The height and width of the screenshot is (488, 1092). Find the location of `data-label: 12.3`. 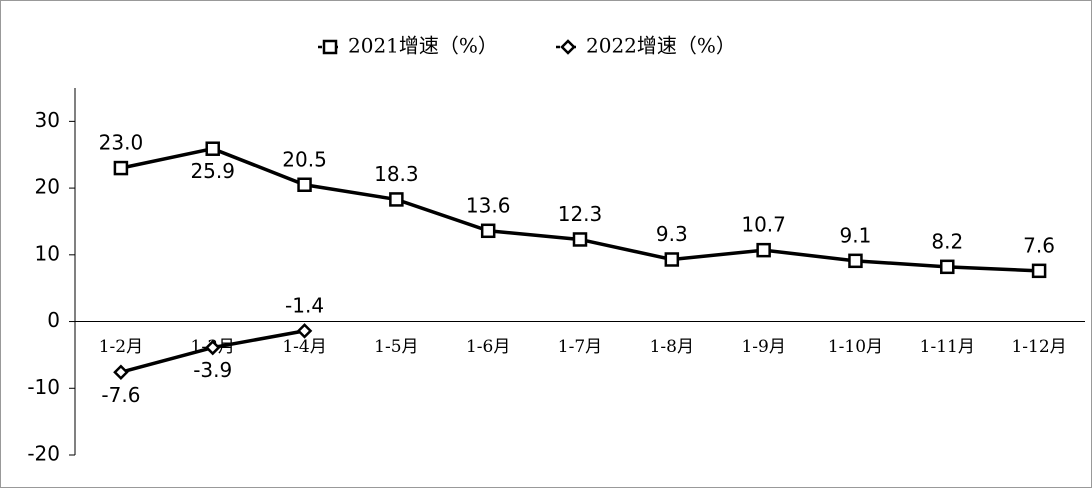

data-label: 12.3 is located at coordinates (580, 214).